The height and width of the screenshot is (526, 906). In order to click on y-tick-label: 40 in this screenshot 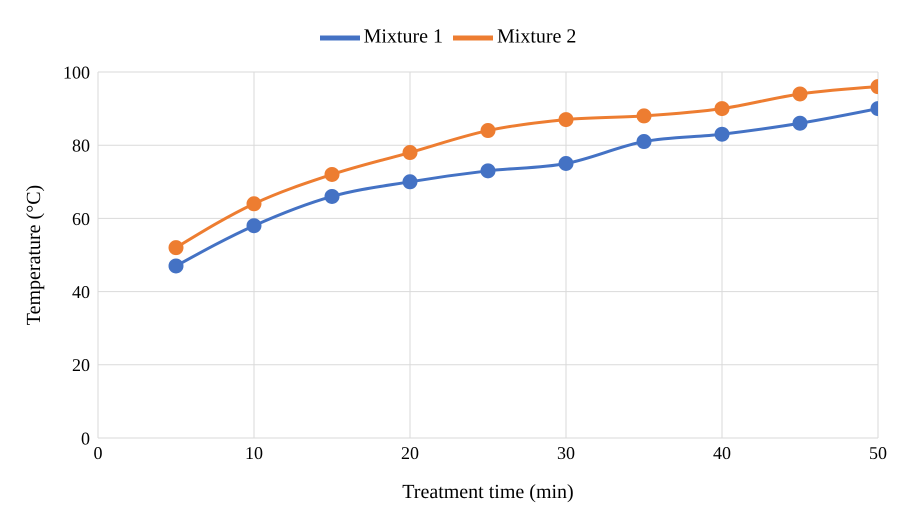, I will do `click(81, 292)`.